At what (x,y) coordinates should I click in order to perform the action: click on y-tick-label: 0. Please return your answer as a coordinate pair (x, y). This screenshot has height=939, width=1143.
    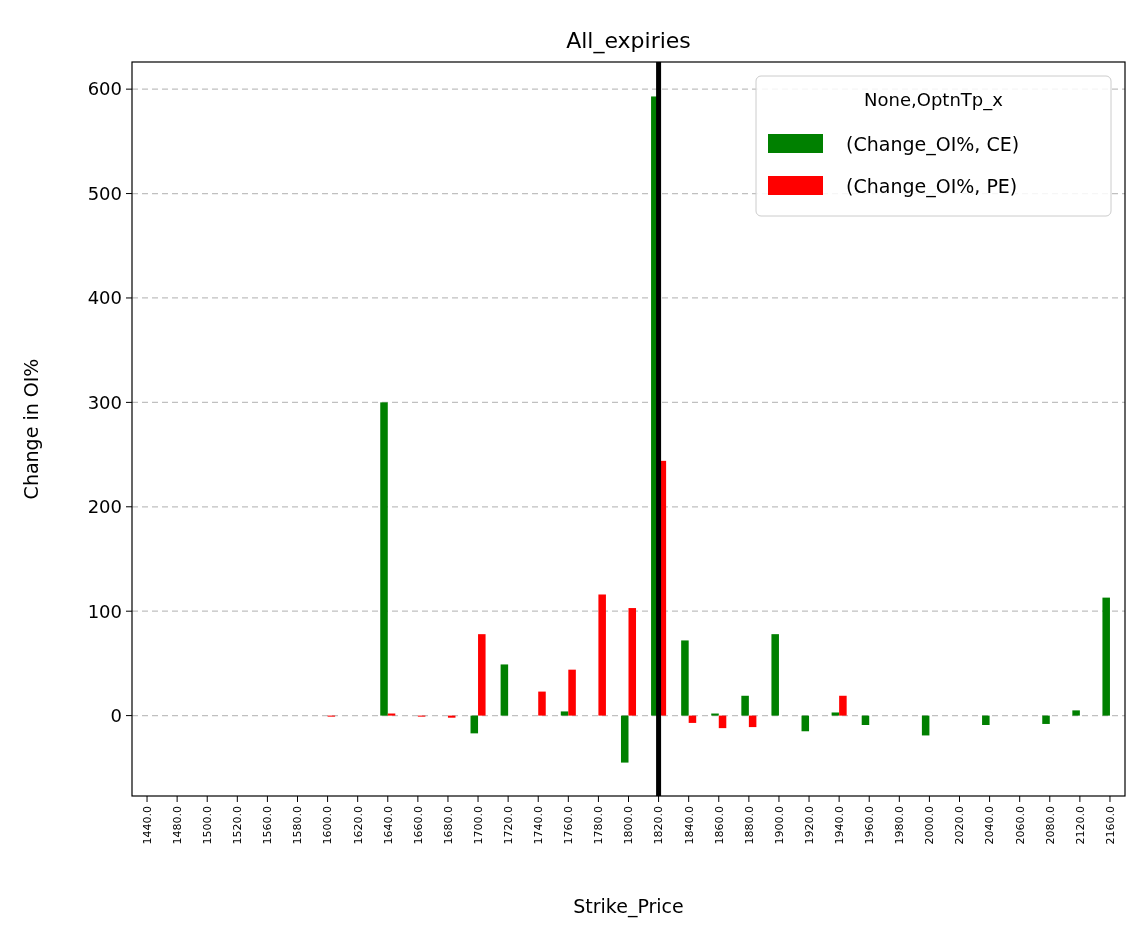
    Looking at the image, I should click on (116, 715).